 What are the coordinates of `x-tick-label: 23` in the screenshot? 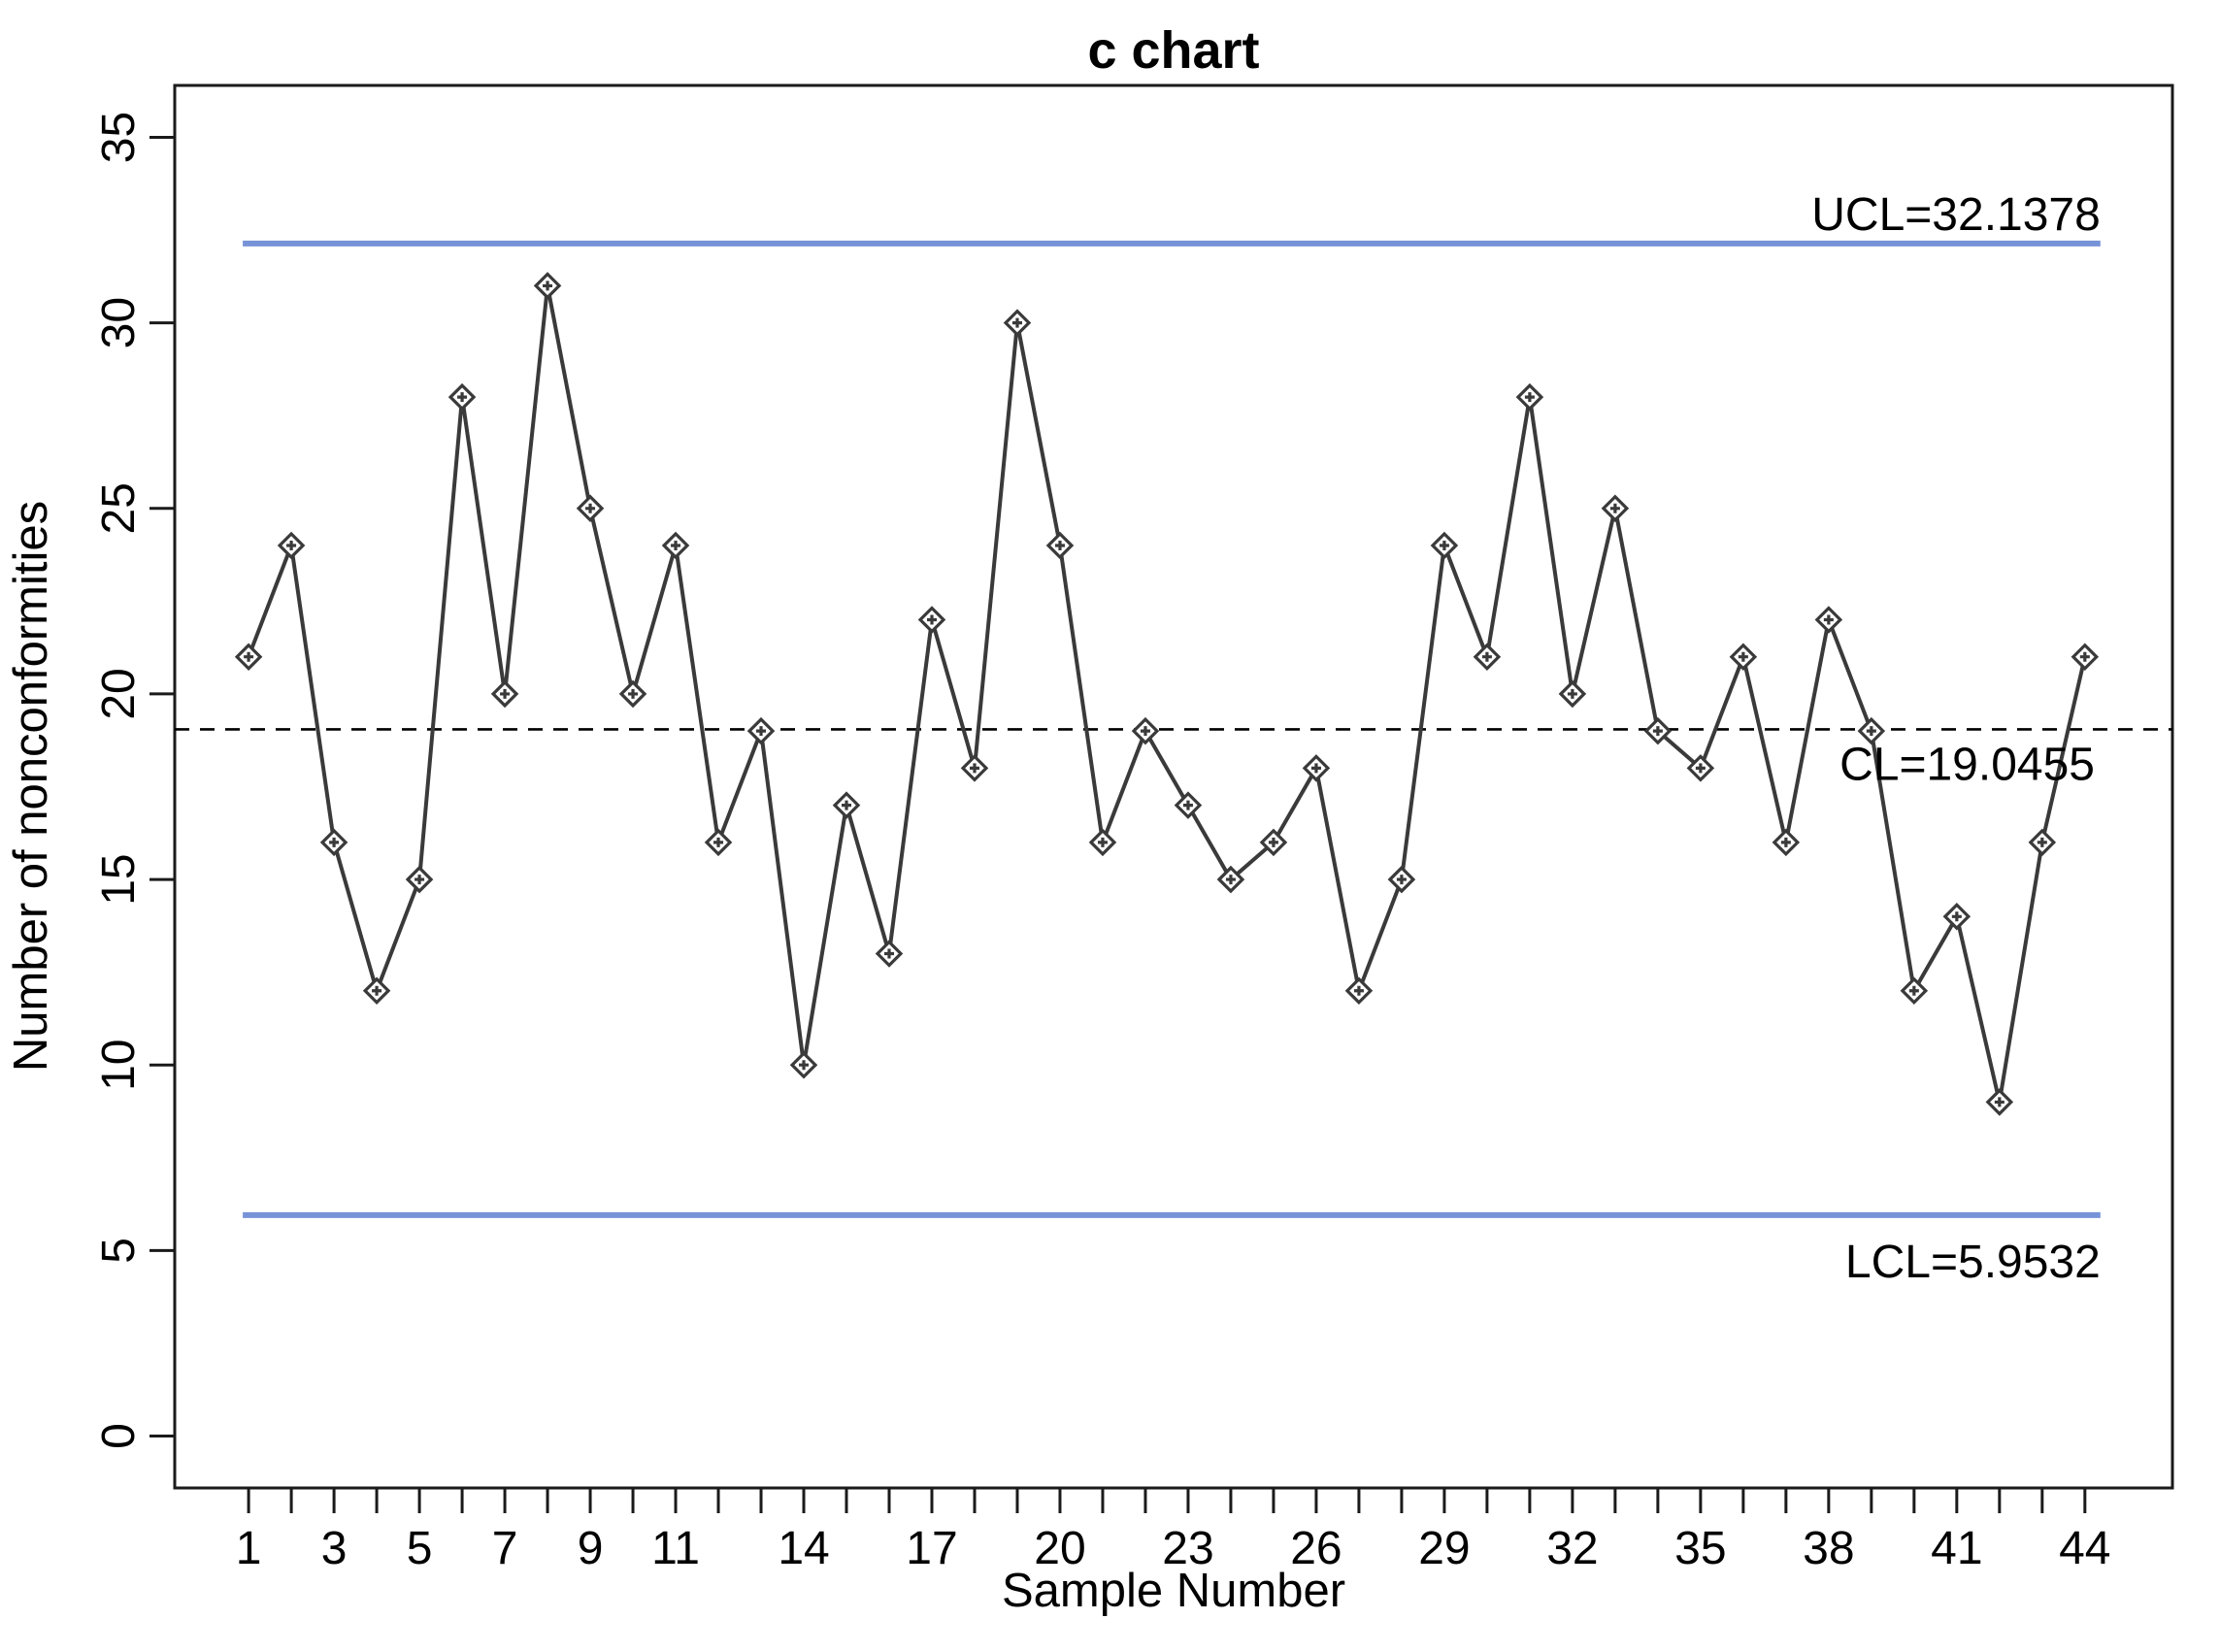 It's located at (1187, 1548).